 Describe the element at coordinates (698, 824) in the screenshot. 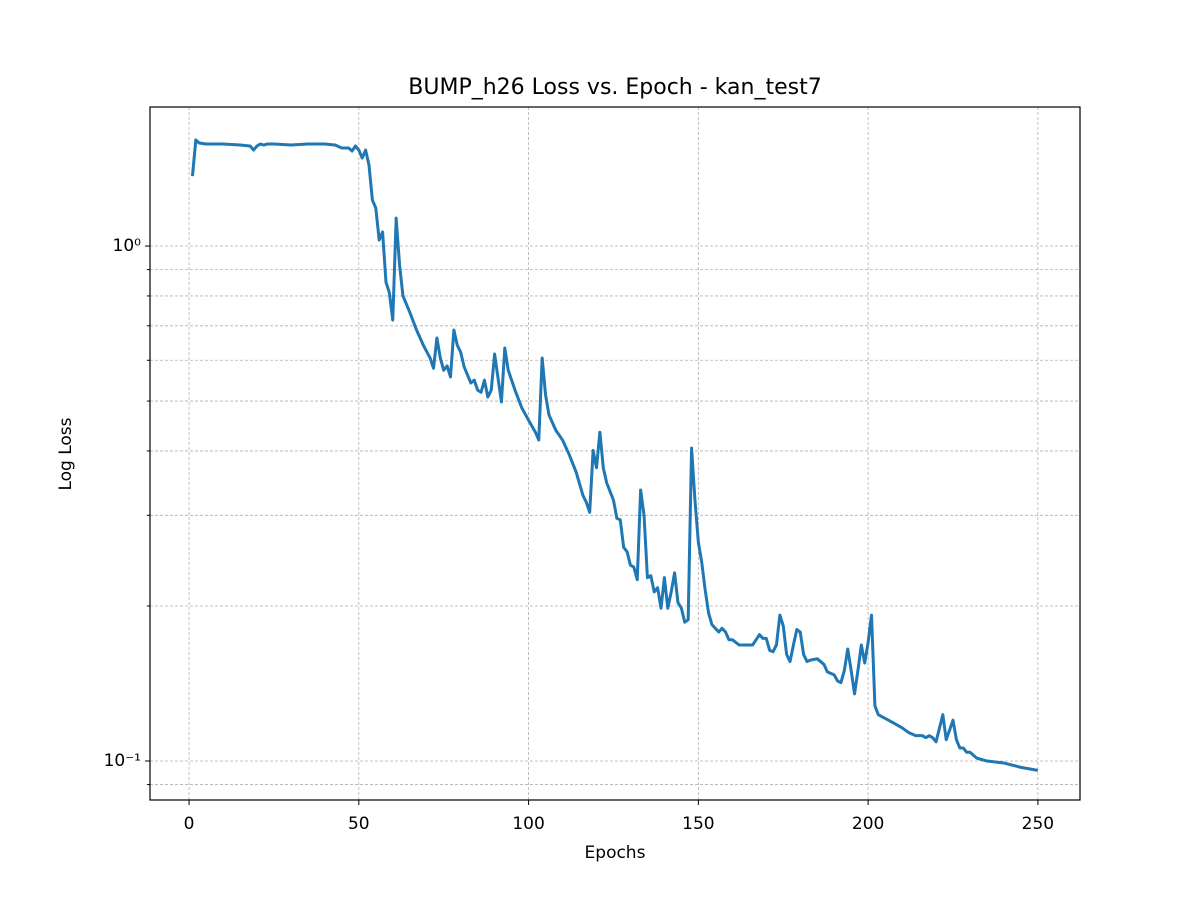

I see `x-tick-label: 150` at that location.